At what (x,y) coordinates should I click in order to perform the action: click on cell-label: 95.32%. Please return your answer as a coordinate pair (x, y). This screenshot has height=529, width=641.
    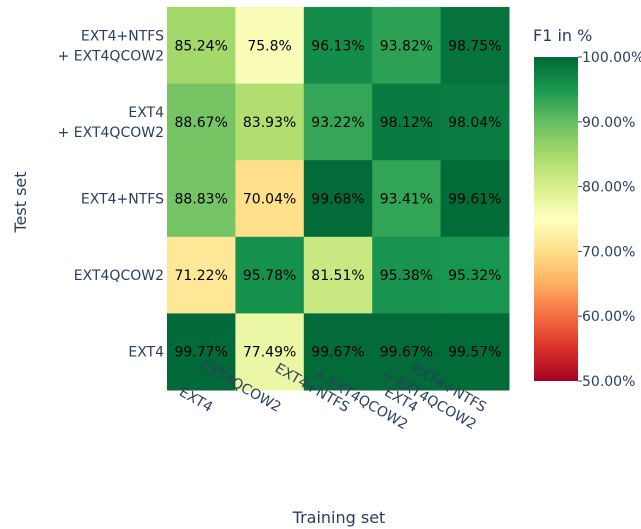
    Looking at the image, I should click on (474, 276).